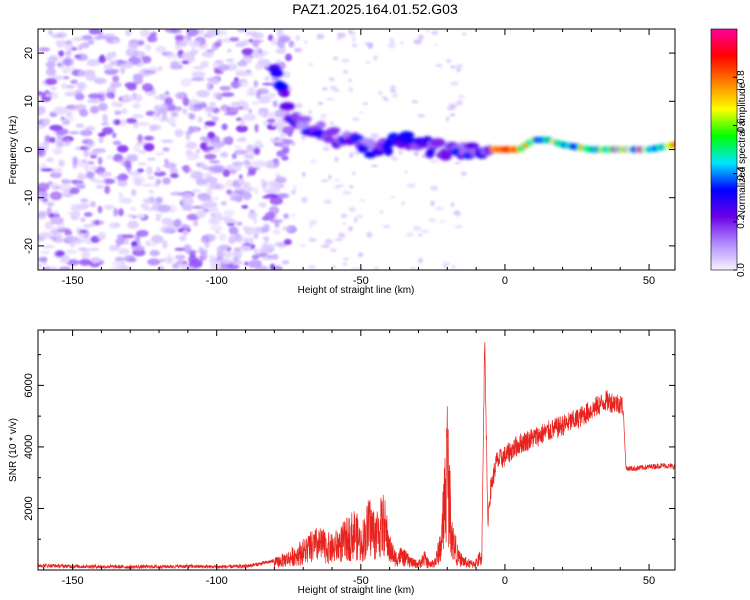  Describe the element at coordinates (505, 581) in the screenshot. I see `x-tick-label: 0` at that location.